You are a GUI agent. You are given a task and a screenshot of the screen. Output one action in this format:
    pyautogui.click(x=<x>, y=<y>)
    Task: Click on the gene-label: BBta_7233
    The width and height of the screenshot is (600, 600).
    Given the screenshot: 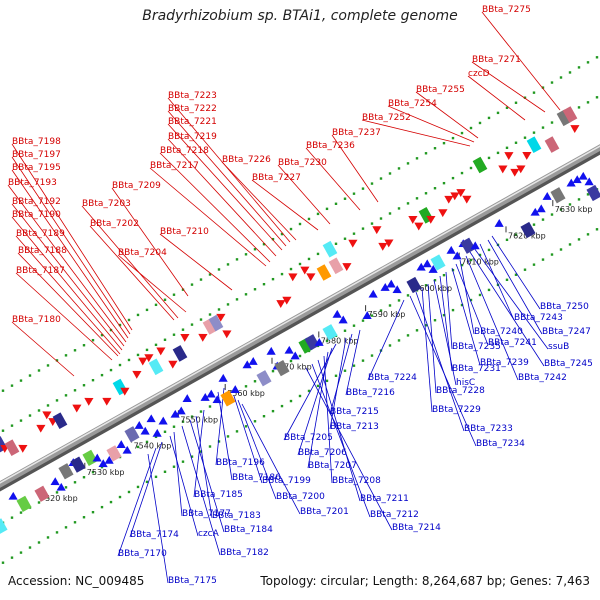 What is the action you would take?
    pyautogui.click(x=488, y=429)
    